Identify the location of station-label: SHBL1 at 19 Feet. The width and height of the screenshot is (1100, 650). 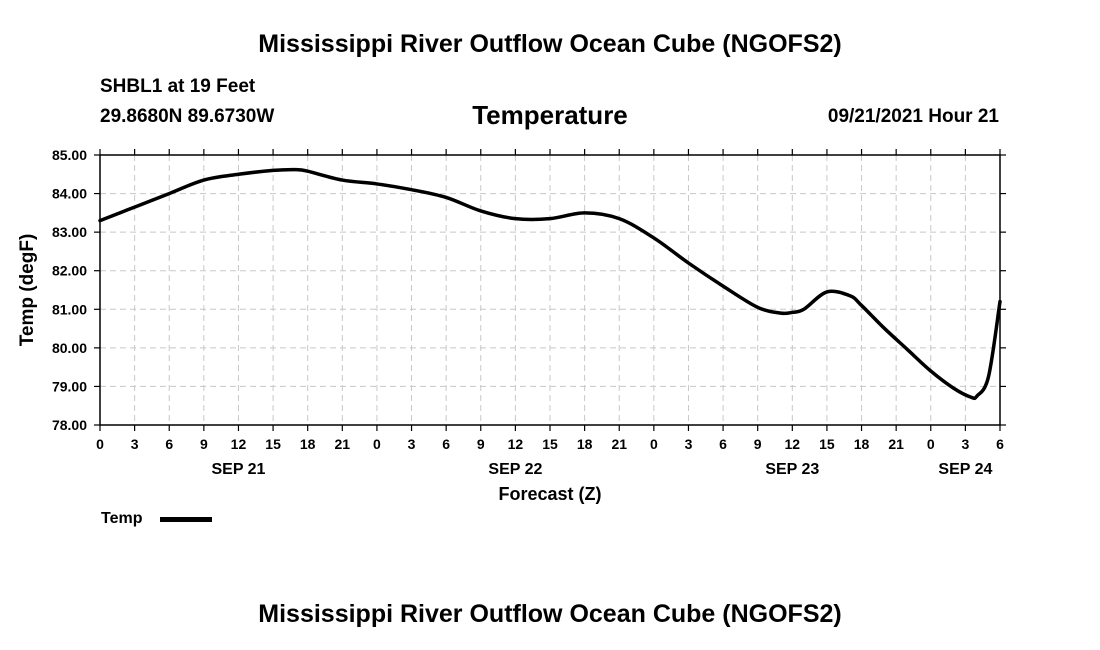
(178, 86).